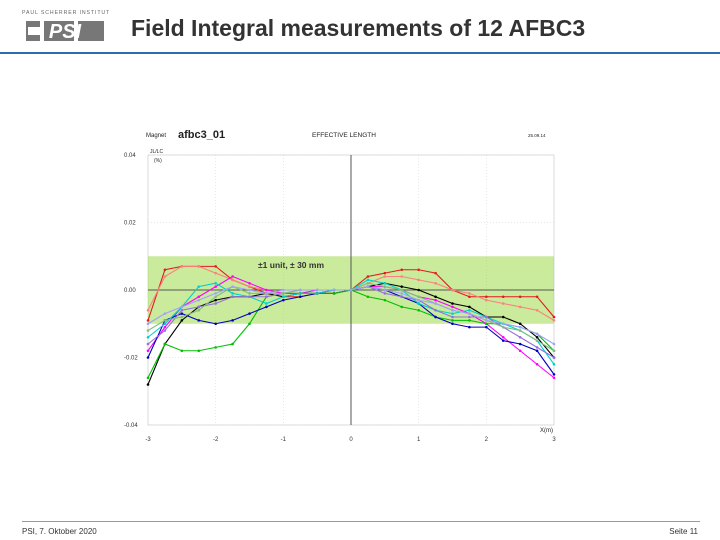  Describe the element at coordinates (487, 440) in the screenshot. I see `x-tick-label: 2` at that location.